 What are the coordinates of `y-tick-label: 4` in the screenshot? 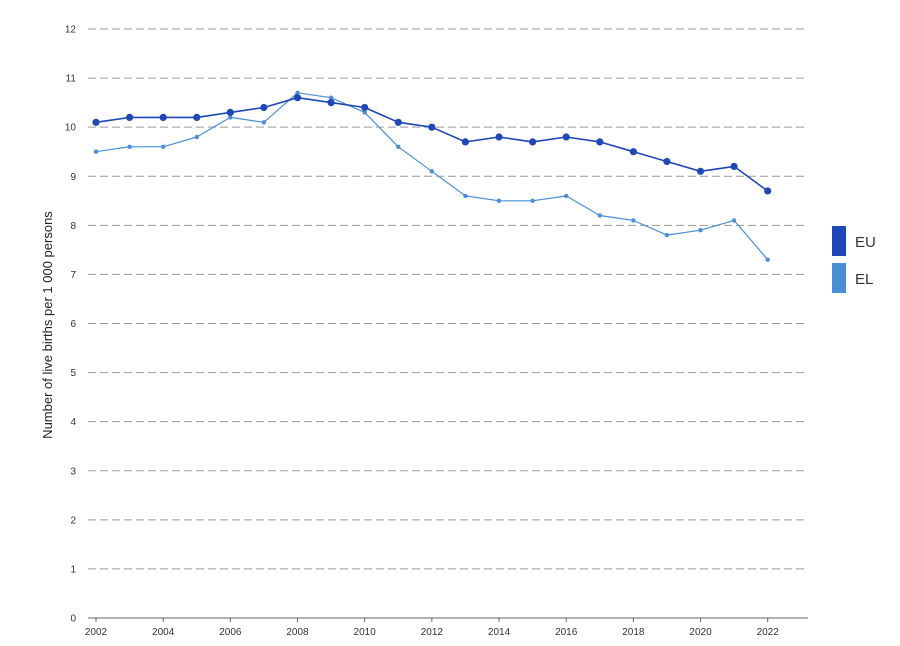 It's located at (73, 422).